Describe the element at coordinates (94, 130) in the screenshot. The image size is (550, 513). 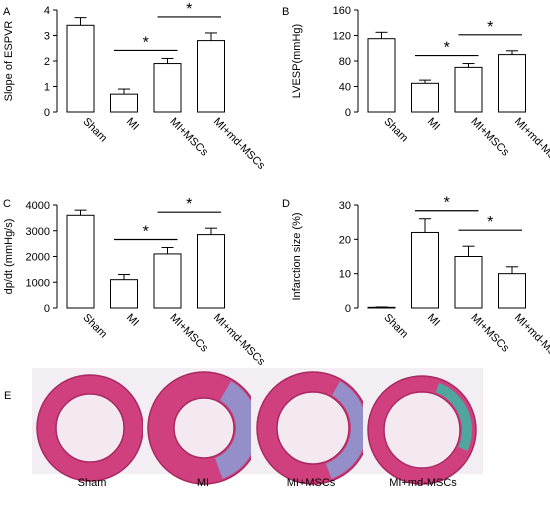
I see `panel-a-category-label-sham: Sham` at that location.